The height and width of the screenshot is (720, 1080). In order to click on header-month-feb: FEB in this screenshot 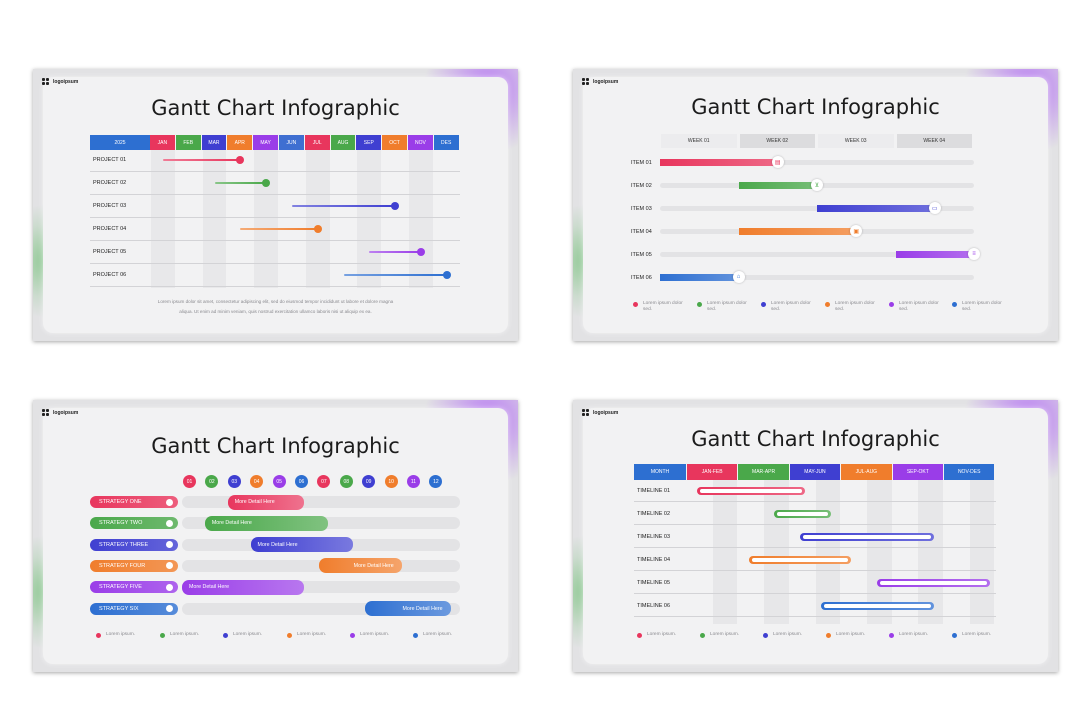, I will do `click(188, 142)`.